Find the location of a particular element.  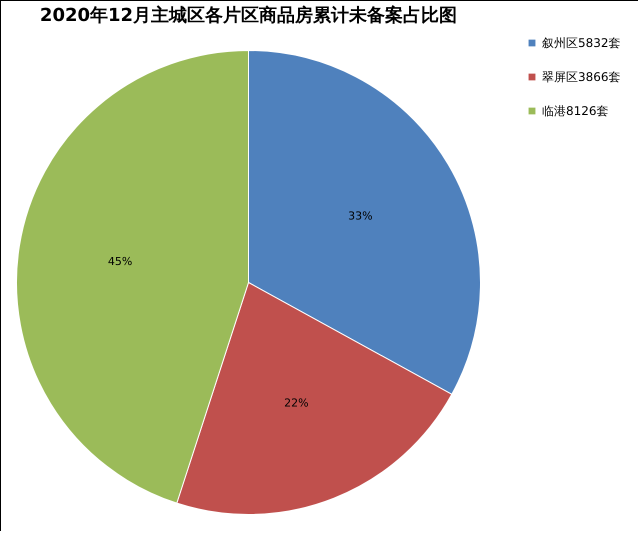

legend-label: 临港8126套 is located at coordinates (575, 111).